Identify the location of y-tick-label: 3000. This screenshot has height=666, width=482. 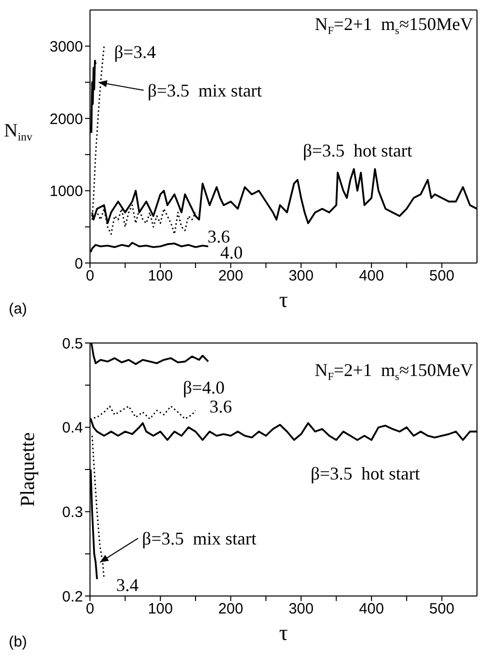
(66, 47).